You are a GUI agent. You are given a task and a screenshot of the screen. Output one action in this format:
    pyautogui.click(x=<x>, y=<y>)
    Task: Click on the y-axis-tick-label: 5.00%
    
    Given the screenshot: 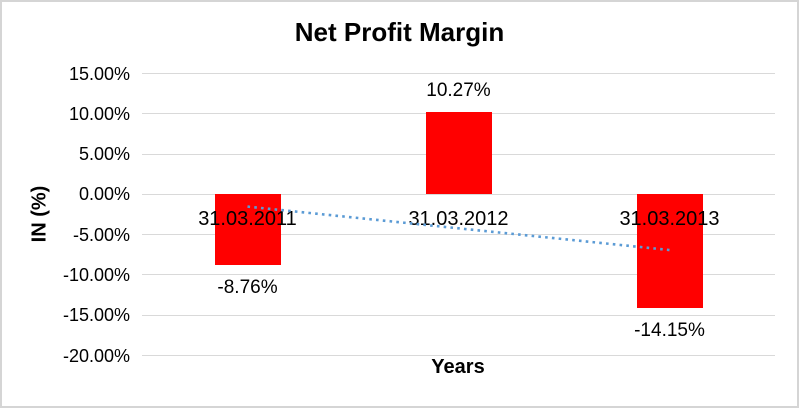 What is the action you would take?
    pyautogui.click(x=104, y=154)
    